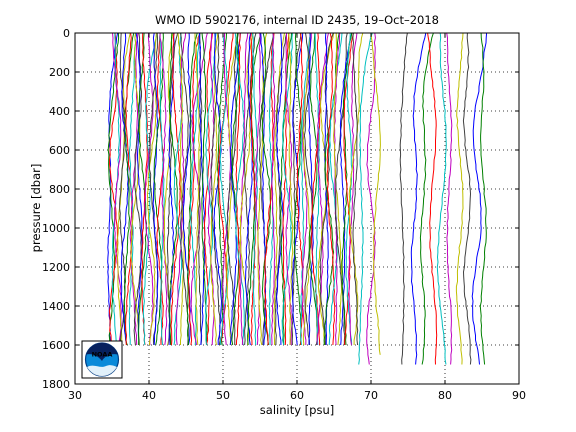  Describe the element at coordinates (445, 395) in the screenshot. I see `x-tick-label: 80` at that location.